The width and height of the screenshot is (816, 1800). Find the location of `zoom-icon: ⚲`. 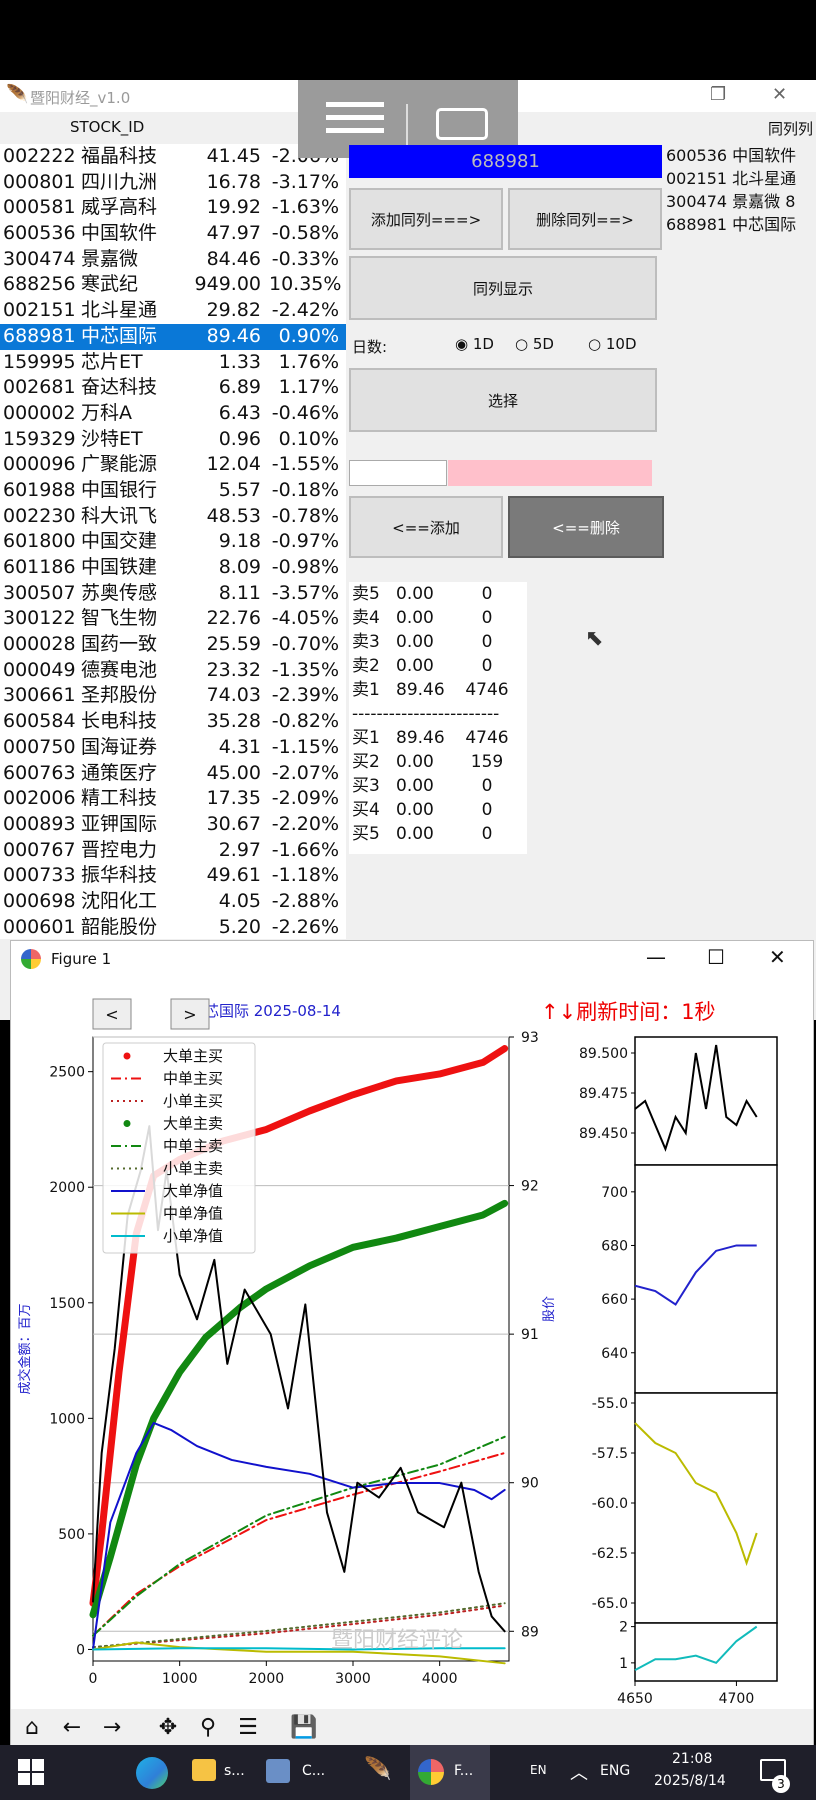

zoom-icon: ⚲ is located at coordinates (208, 1727).